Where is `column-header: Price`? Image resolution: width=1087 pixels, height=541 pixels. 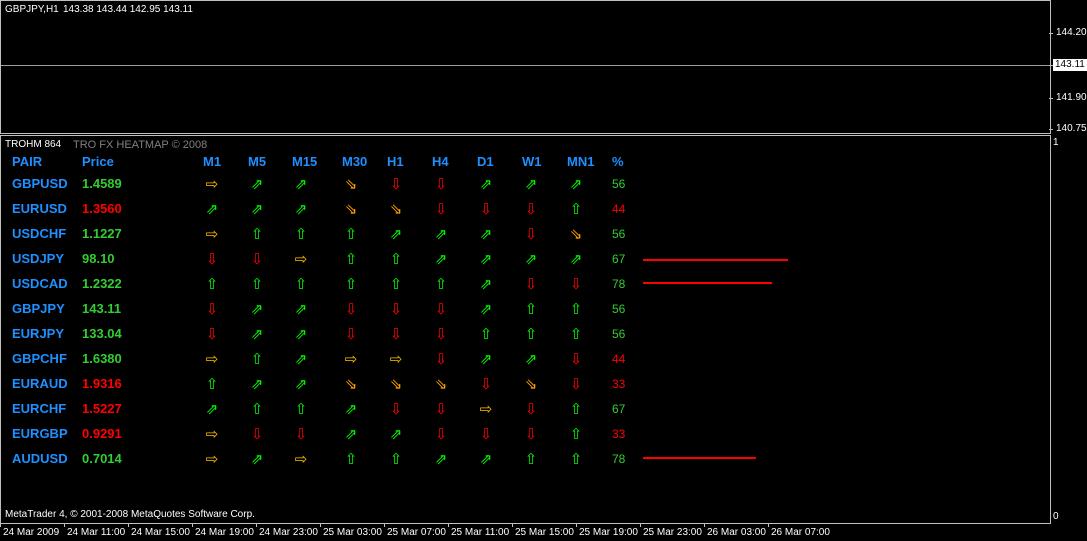 column-header: Price is located at coordinates (98, 161).